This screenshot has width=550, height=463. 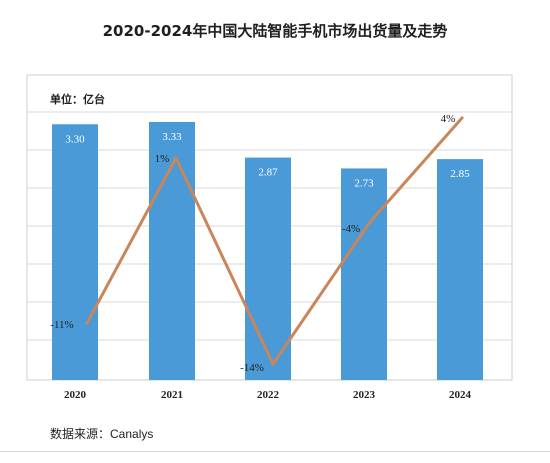 I want to click on bar-2023, so click(x=364, y=274).